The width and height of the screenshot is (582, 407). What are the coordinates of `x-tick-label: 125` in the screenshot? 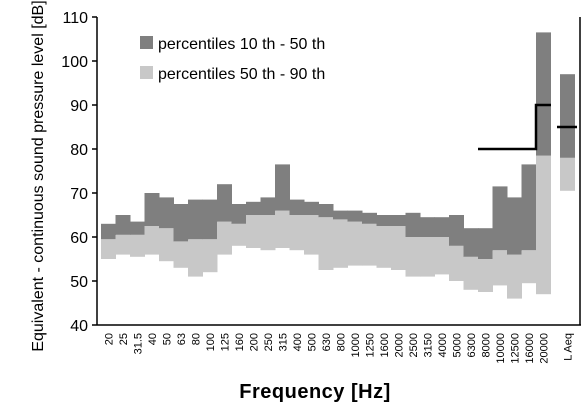 It's located at (226, 342).